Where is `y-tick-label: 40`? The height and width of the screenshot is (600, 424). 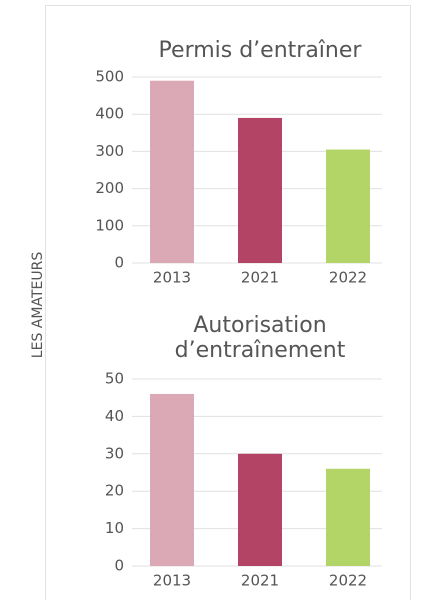
y-tick-label: 40 is located at coordinates (114, 416).